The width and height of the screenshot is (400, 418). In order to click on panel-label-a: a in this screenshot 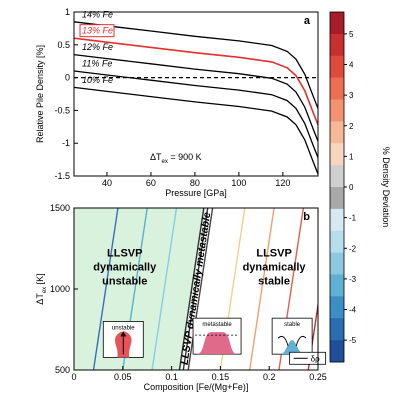, I will do `click(307, 21)`.